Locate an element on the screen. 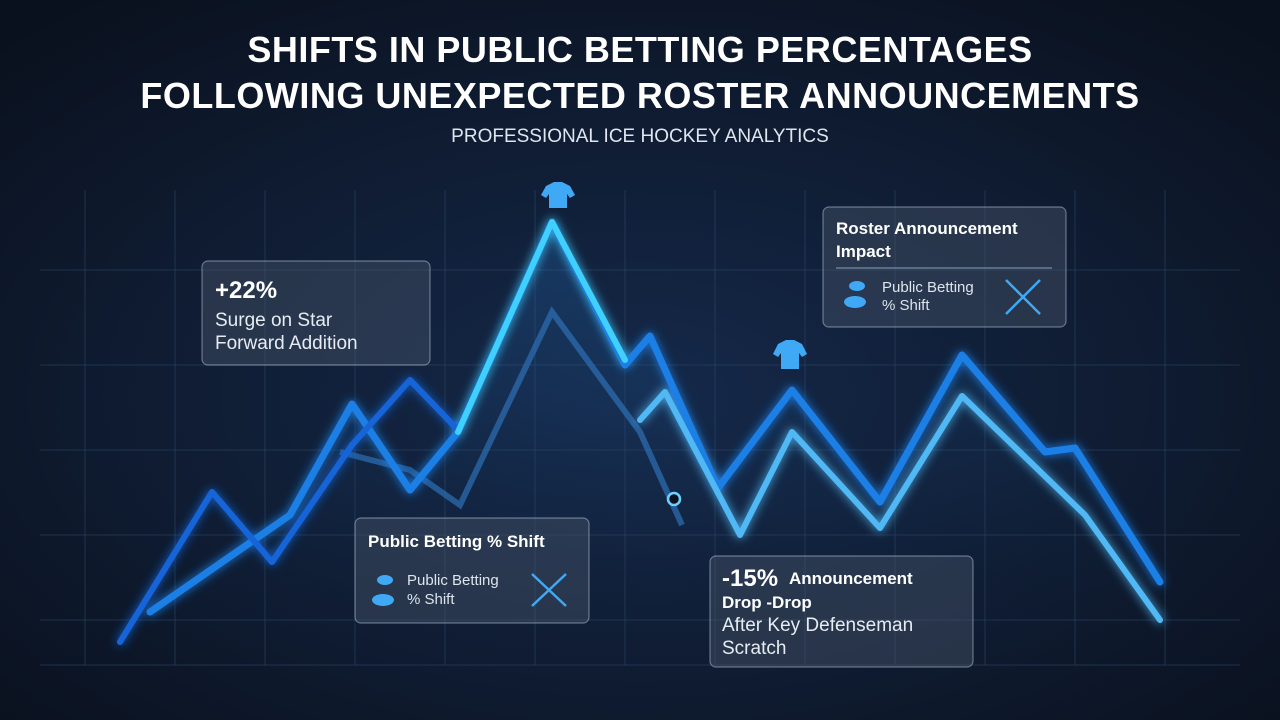  marker is located at coordinates (674, 499).